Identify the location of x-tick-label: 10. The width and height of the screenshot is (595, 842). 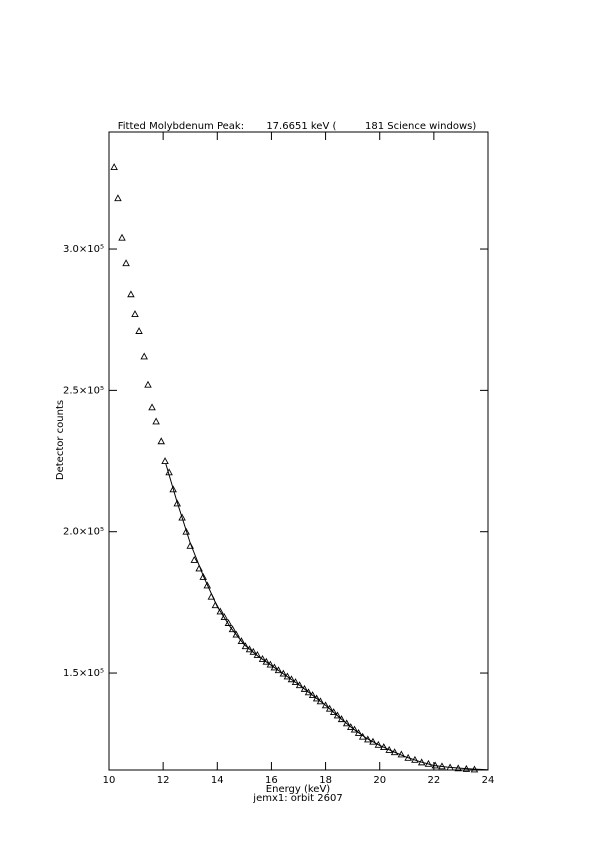
(109, 780).